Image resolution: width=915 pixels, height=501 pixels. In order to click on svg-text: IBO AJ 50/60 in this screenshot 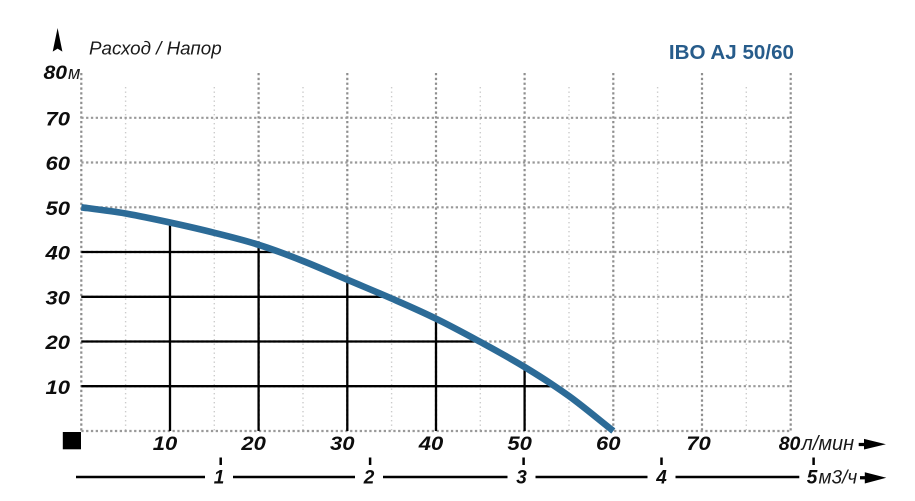, I will do `click(731, 52)`.